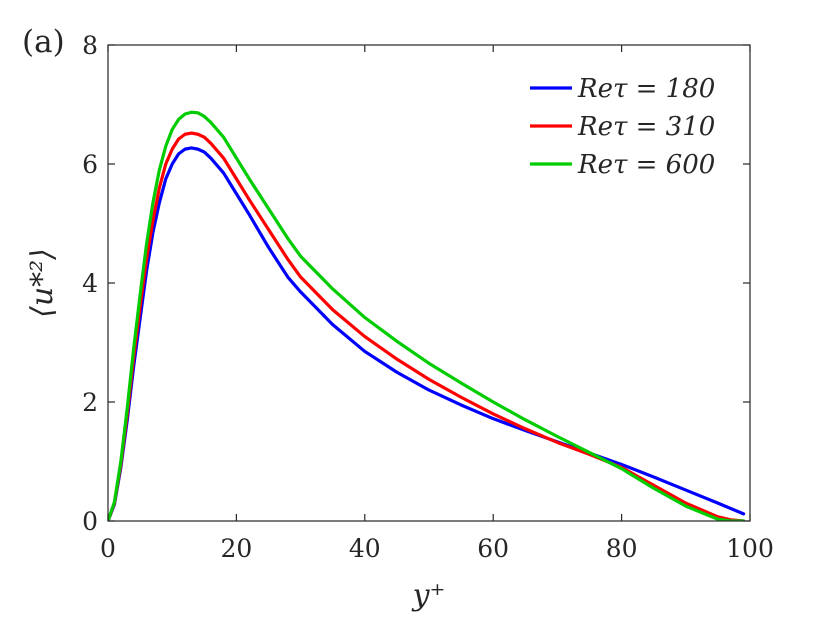 The height and width of the screenshot is (623, 830). What do you see at coordinates (90, 402) in the screenshot?
I see `y-tick-label-1: 2` at bounding box center [90, 402].